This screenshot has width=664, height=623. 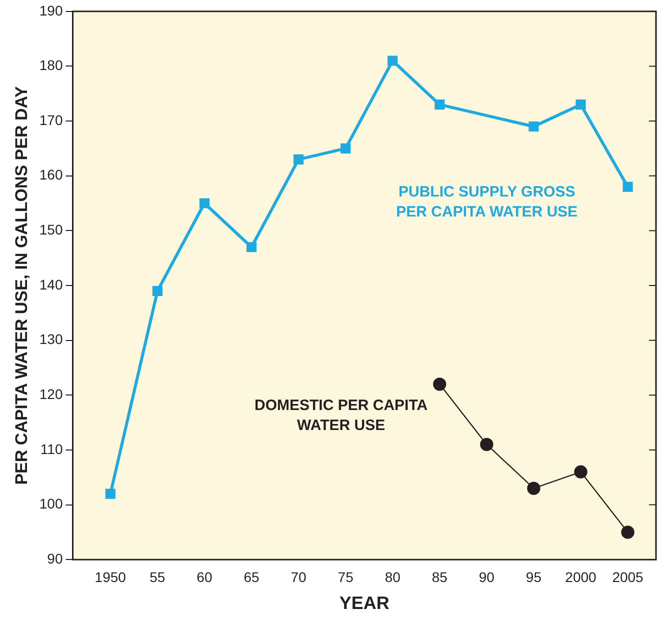 What do you see at coordinates (51, 504) in the screenshot?
I see `y-tick-label: 100` at bounding box center [51, 504].